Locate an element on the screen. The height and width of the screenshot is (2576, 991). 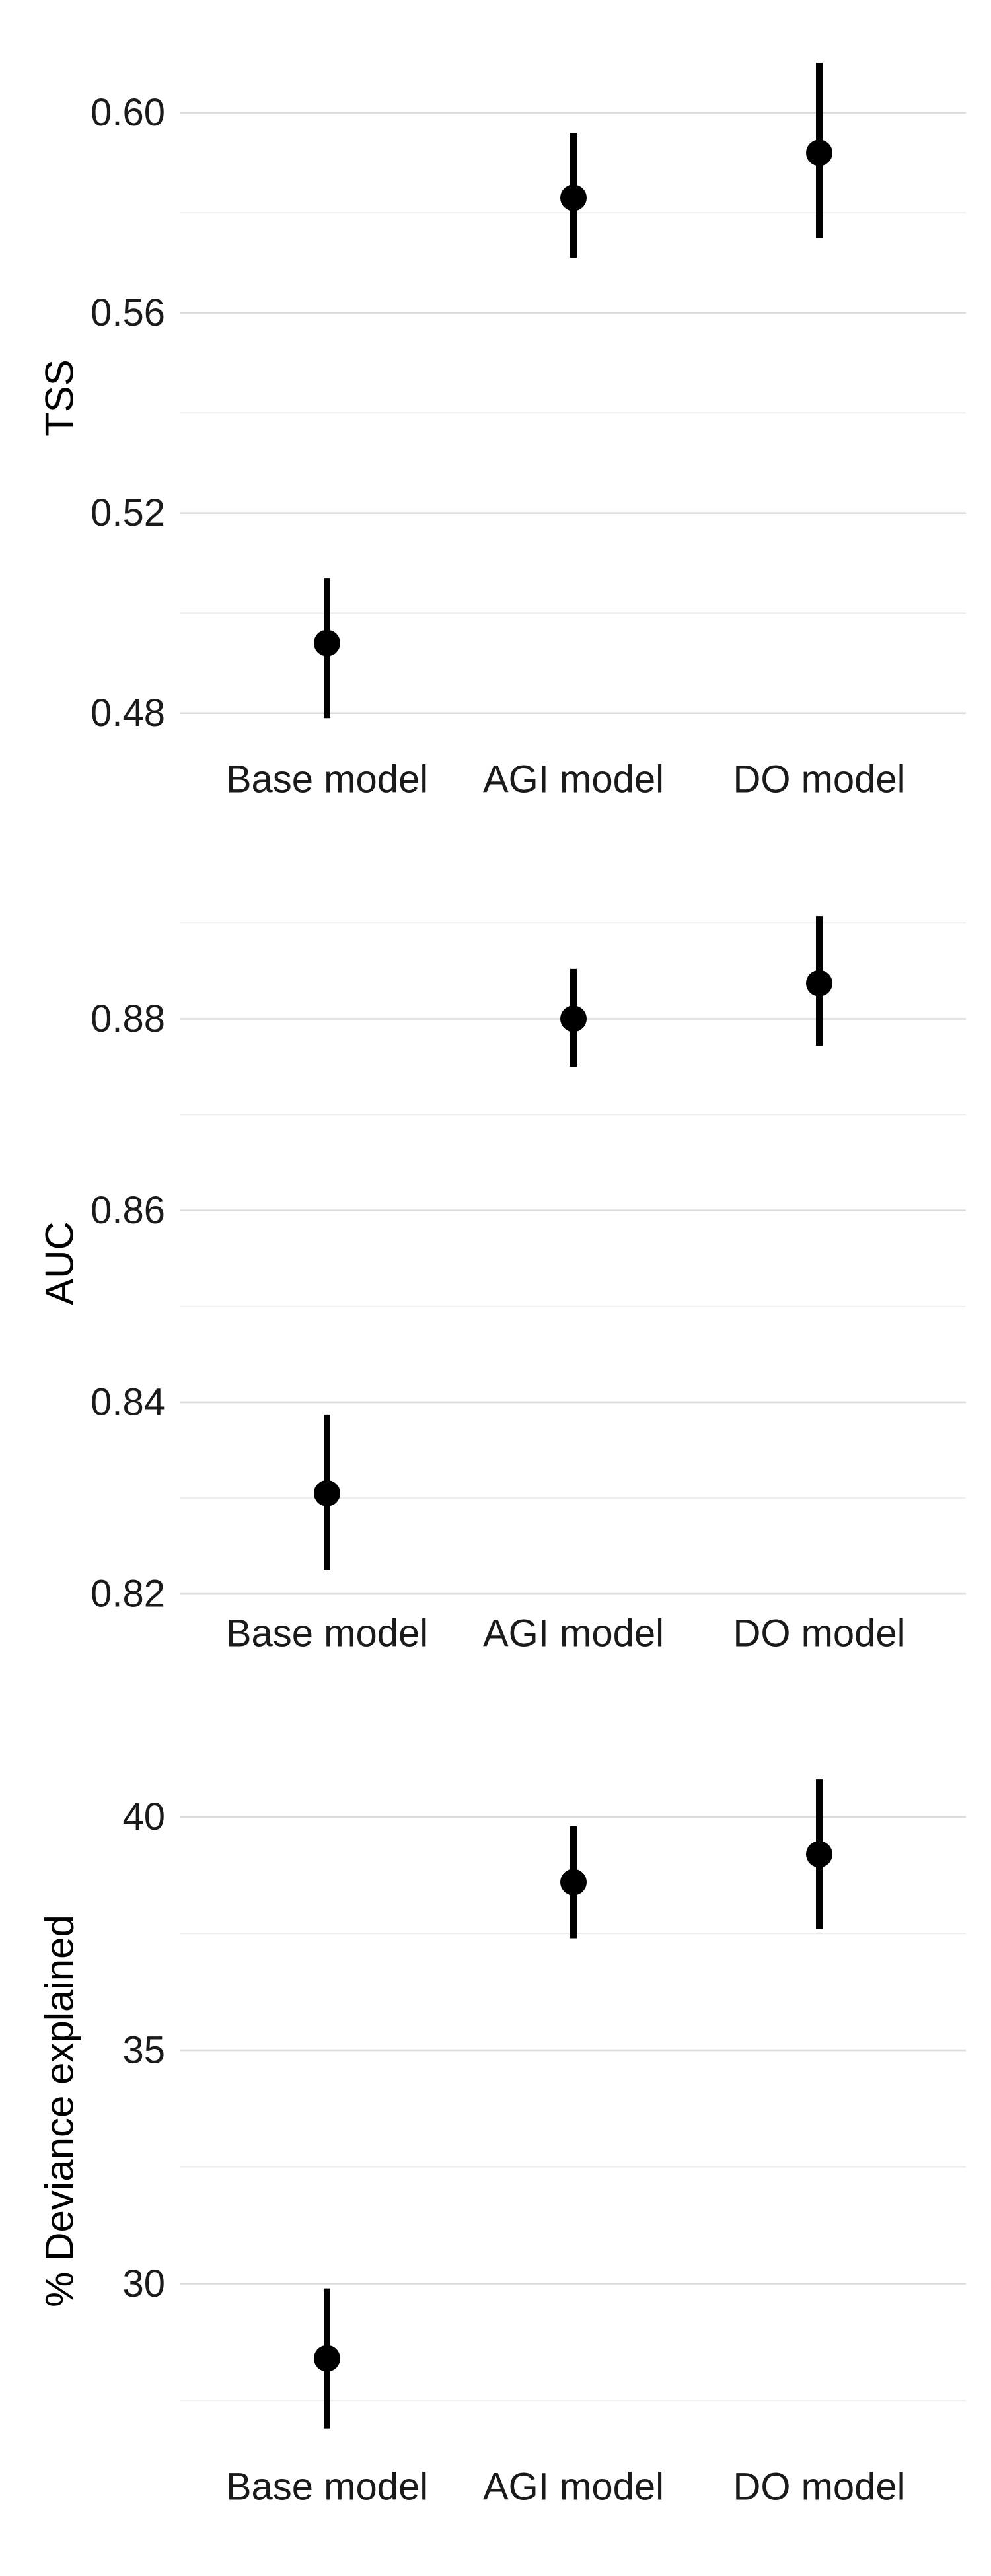
y-tick-label: 0.86 is located at coordinates (128, 1210).